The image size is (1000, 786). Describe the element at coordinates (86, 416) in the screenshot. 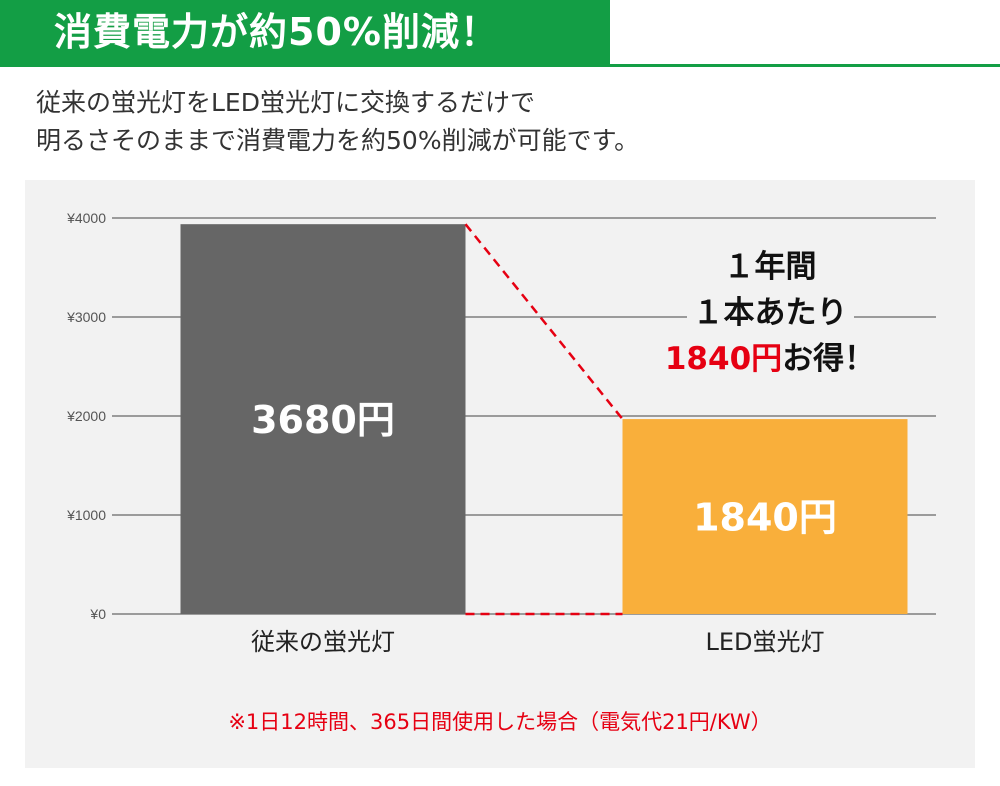

I see `y-tick-label: ¥2000` at that location.